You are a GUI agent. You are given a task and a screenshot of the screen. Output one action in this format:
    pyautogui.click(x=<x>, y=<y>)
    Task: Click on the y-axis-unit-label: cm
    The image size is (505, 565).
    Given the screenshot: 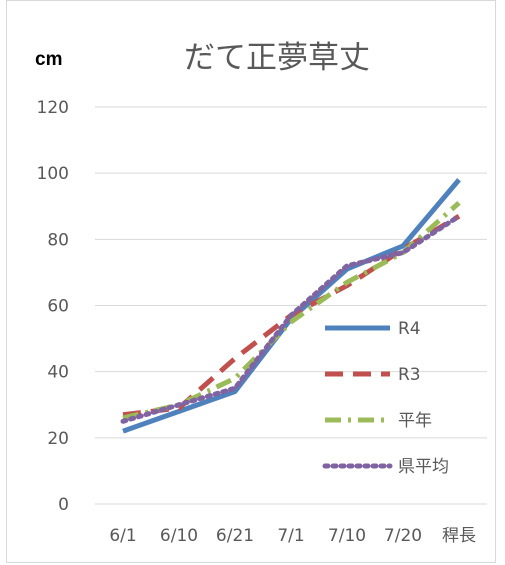 What is the action you would take?
    pyautogui.click(x=48, y=59)
    